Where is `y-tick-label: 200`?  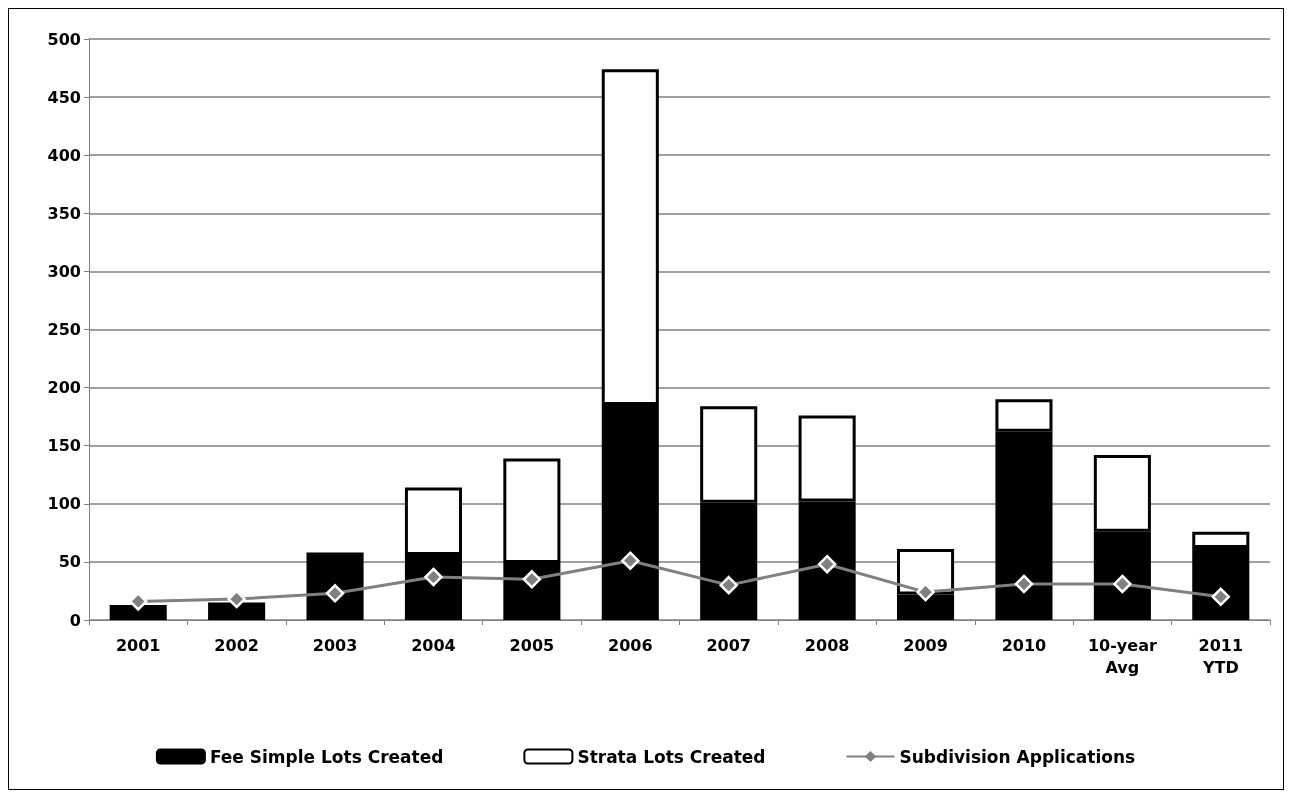 y-tick-label: 200 is located at coordinates (64, 388).